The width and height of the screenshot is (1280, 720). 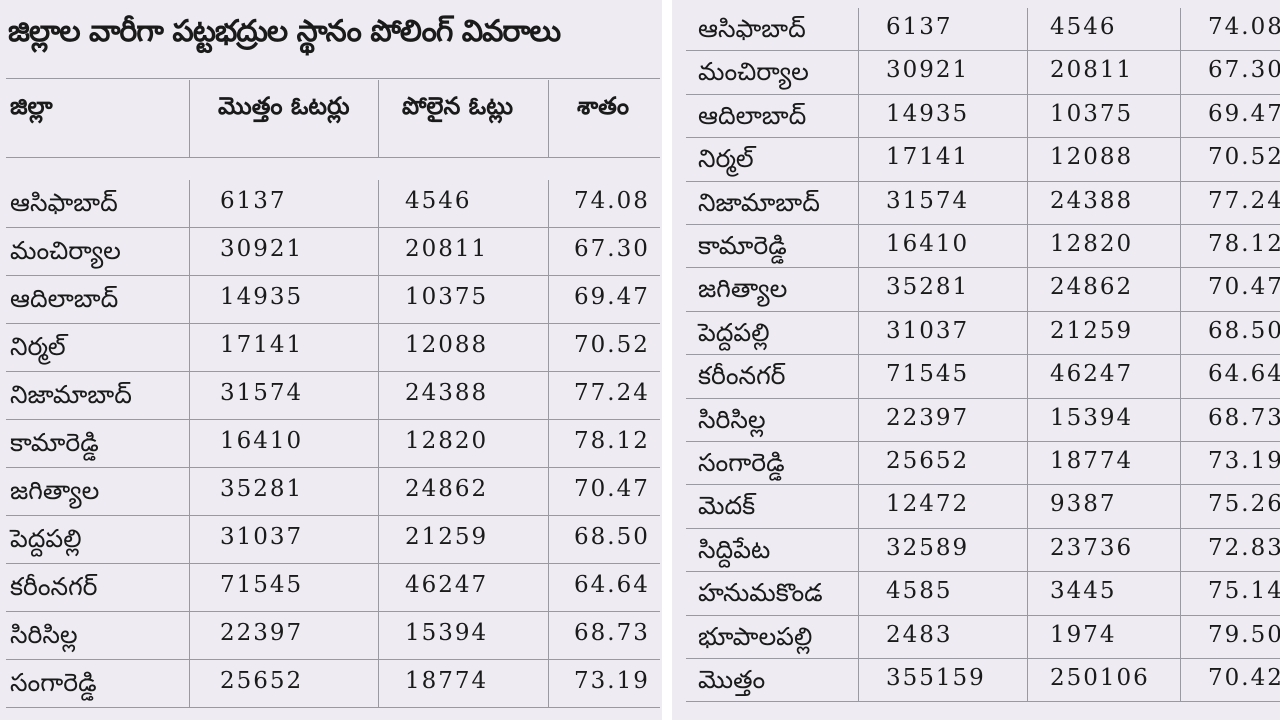 I want to click on percentage-cell: 68.73, so click(x=1244, y=417).